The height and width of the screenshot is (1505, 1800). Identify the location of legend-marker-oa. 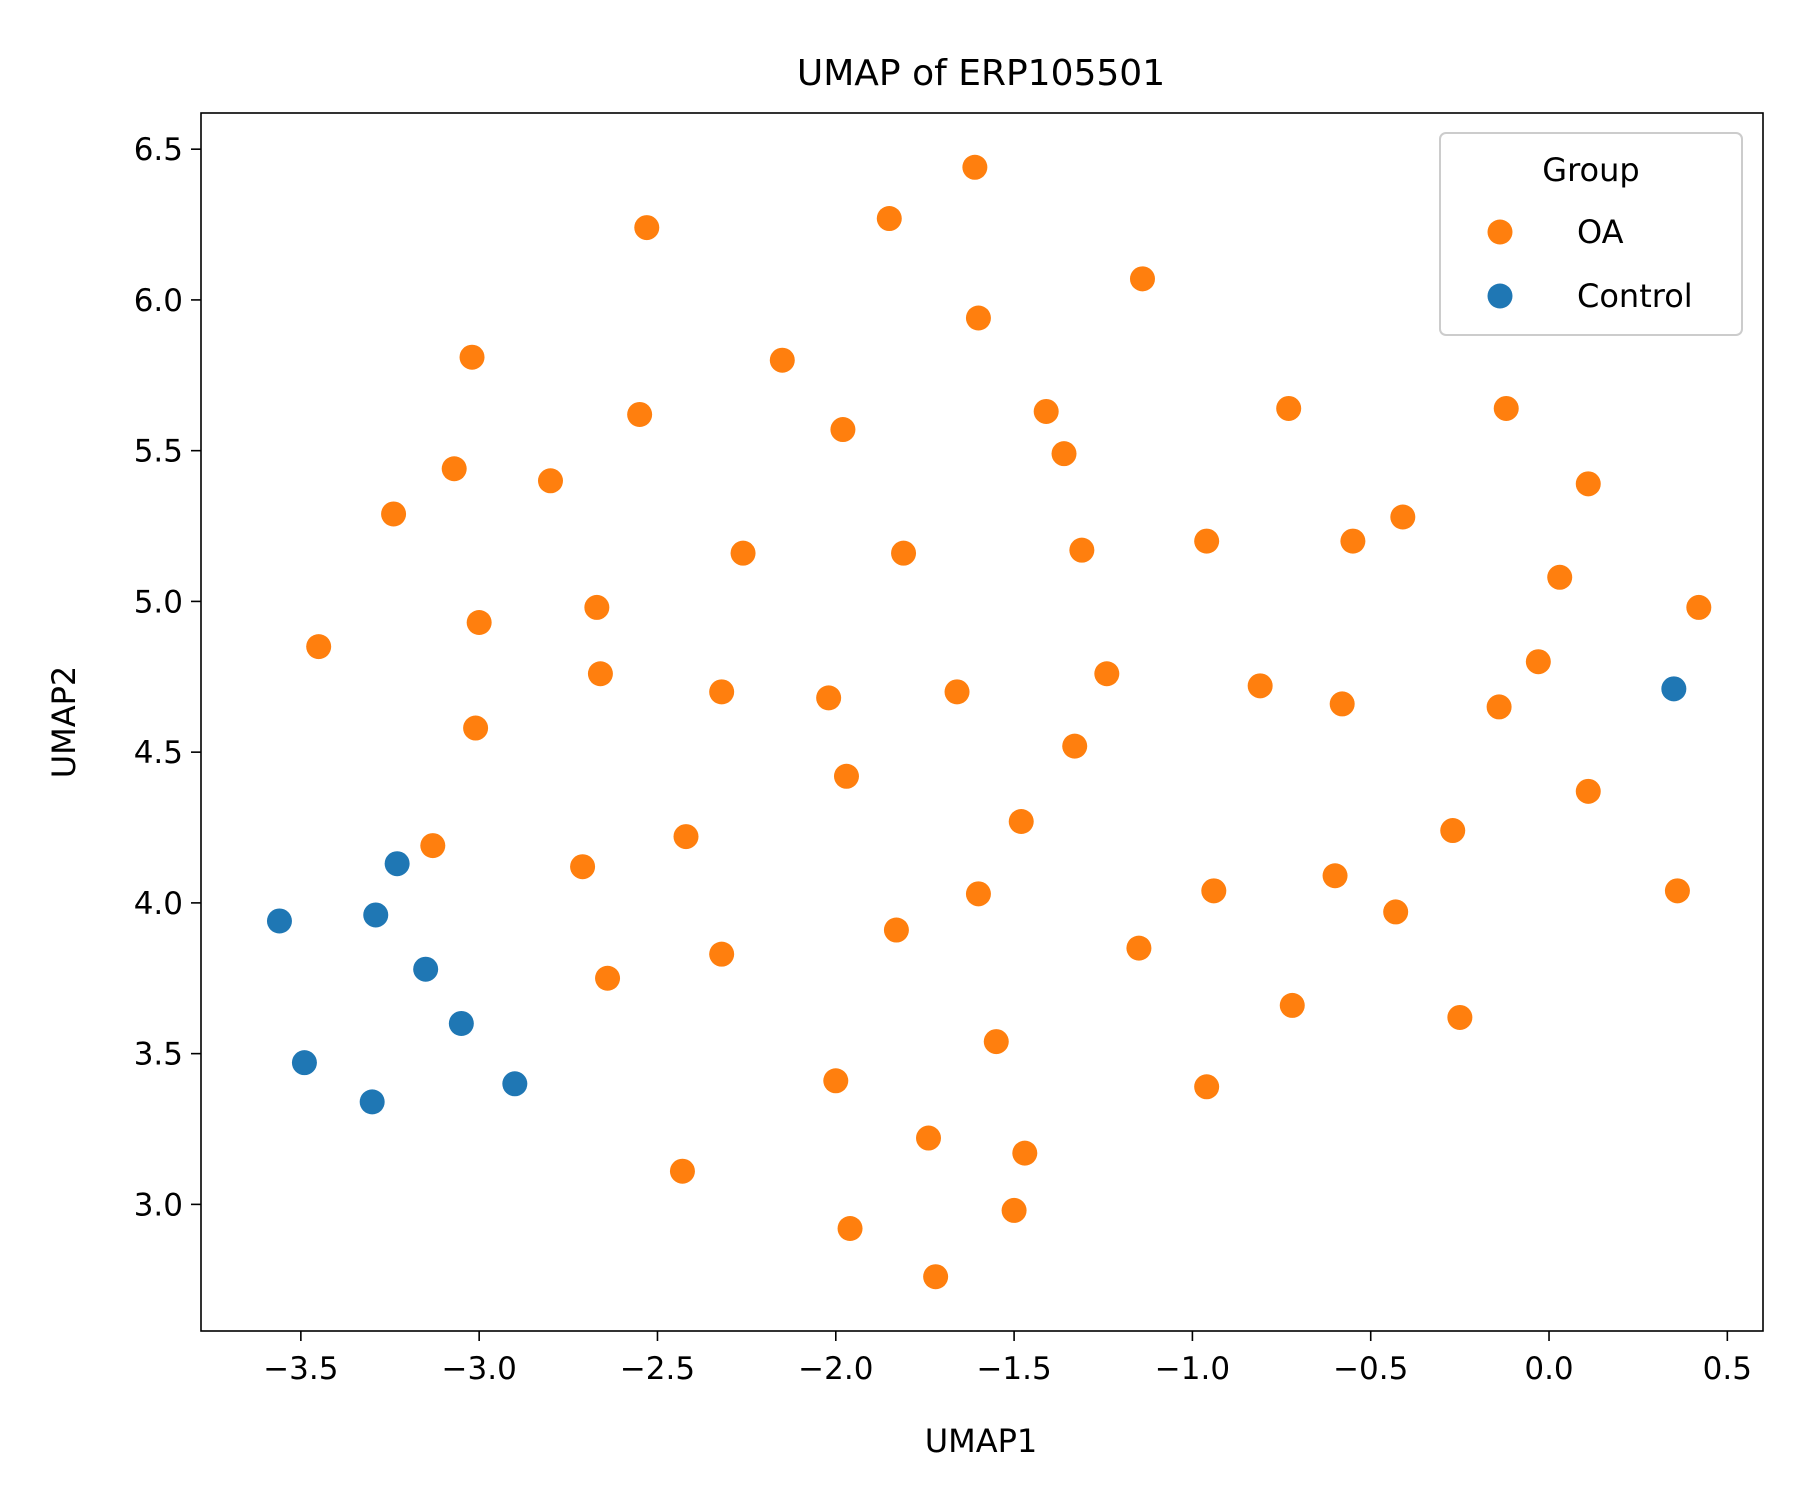
(1500, 232).